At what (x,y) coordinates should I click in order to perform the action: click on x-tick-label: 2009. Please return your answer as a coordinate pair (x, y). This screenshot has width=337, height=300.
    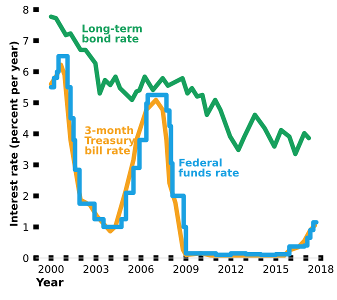
    Looking at the image, I should click on (185, 269).